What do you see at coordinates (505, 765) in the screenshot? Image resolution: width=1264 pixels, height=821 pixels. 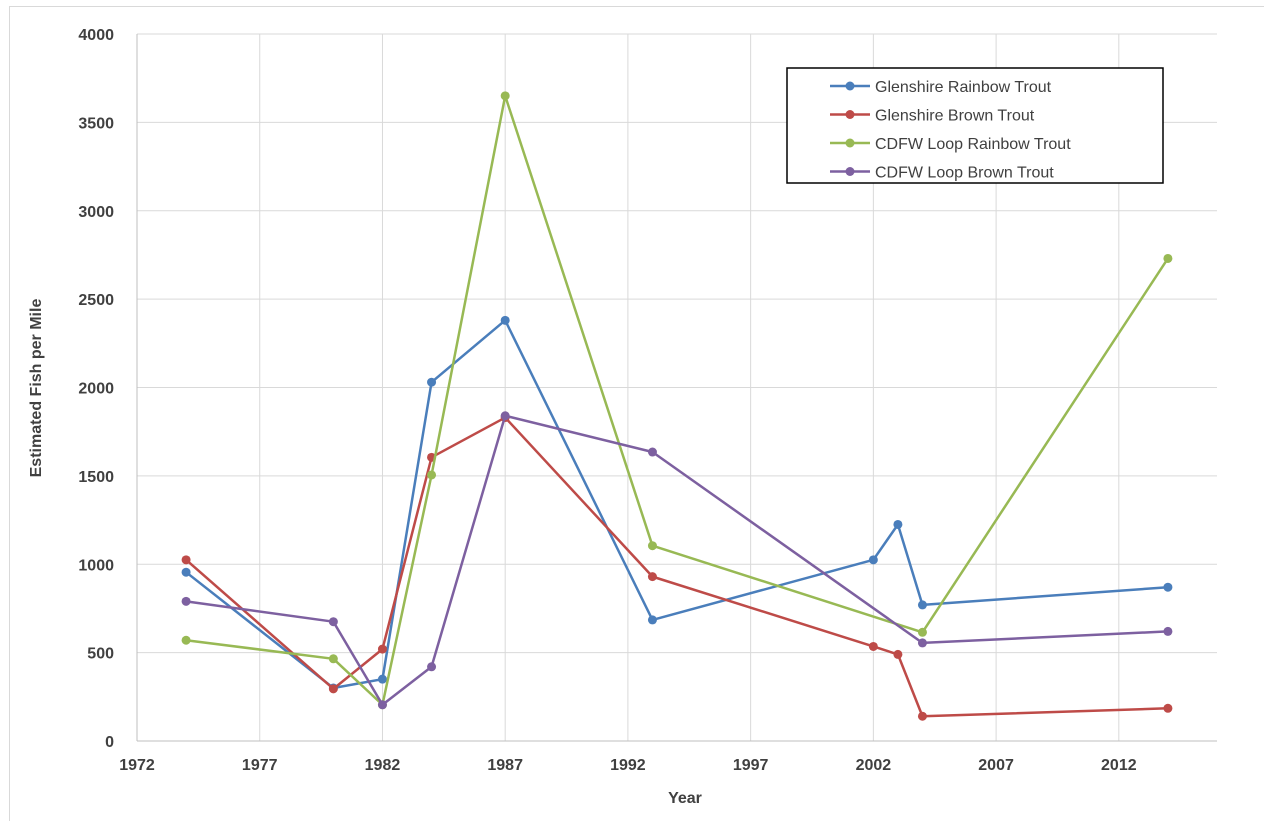 I see `x-tick-label: 1987` at bounding box center [505, 765].